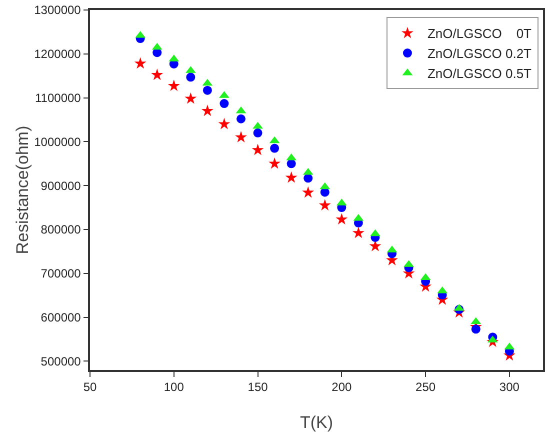 This screenshot has height=432, width=549. Describe the element at coordinates (90, 387) in the screenshot. I see `x-tick-label: 50` at that location.